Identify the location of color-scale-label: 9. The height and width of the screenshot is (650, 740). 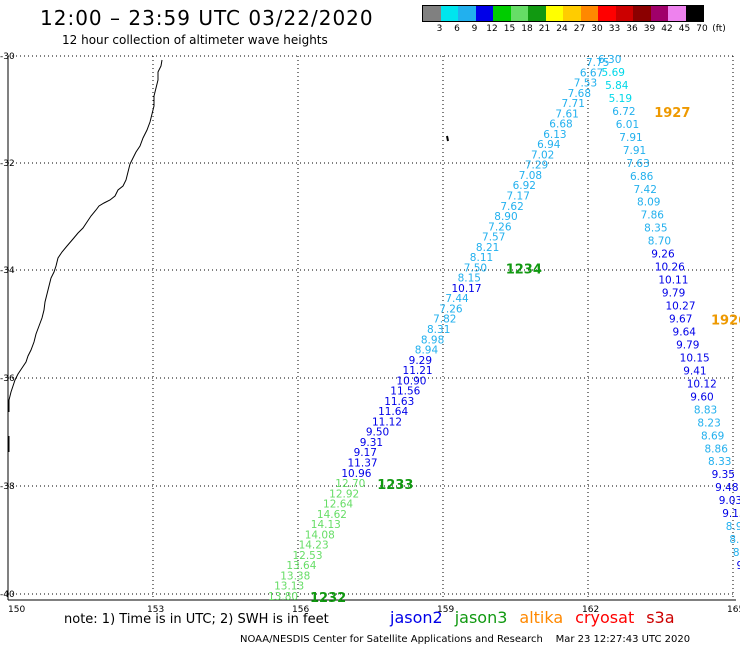
(474, 29).